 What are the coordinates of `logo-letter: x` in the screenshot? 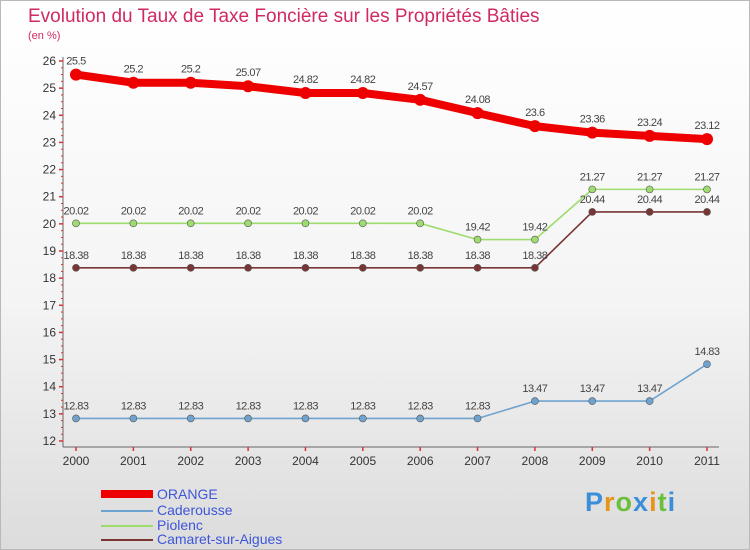 It's located at (641, 502).